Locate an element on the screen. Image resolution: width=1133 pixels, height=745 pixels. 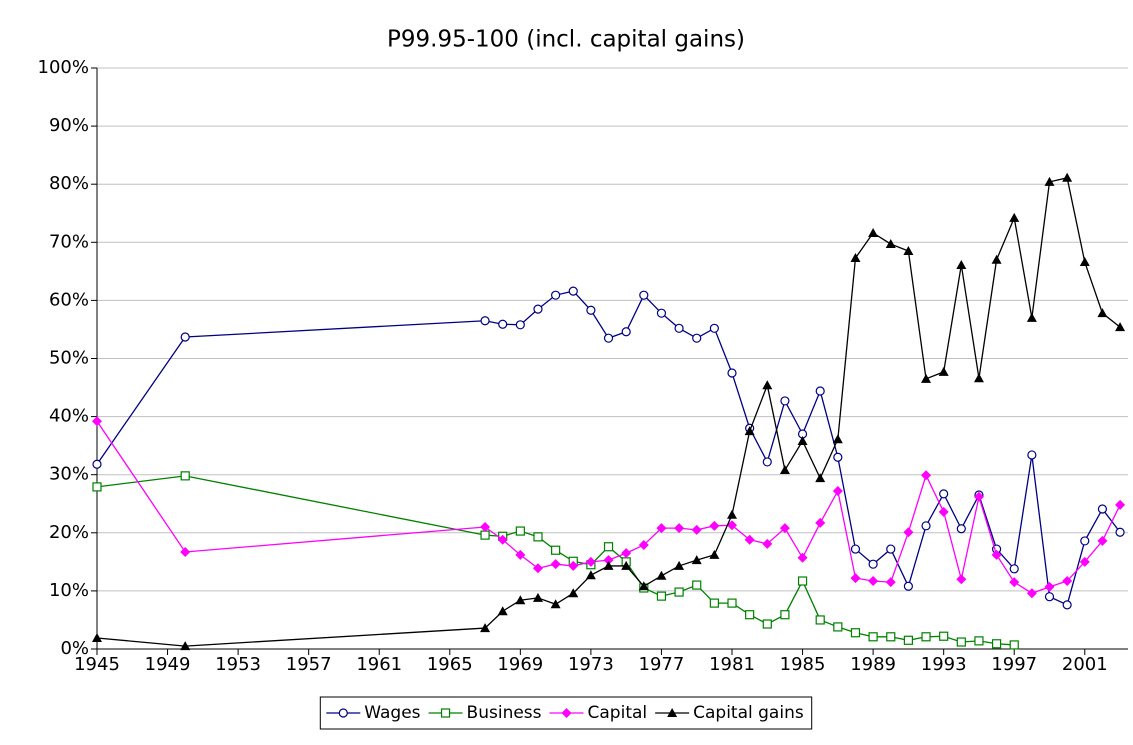
y-tick-label: 80% is located at coordinates (69, 183).